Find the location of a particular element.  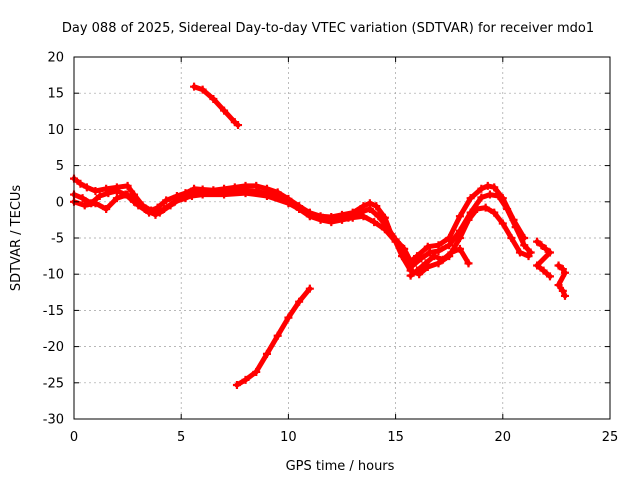

y-tick-label: -30 is located at coordinates (53, 420).